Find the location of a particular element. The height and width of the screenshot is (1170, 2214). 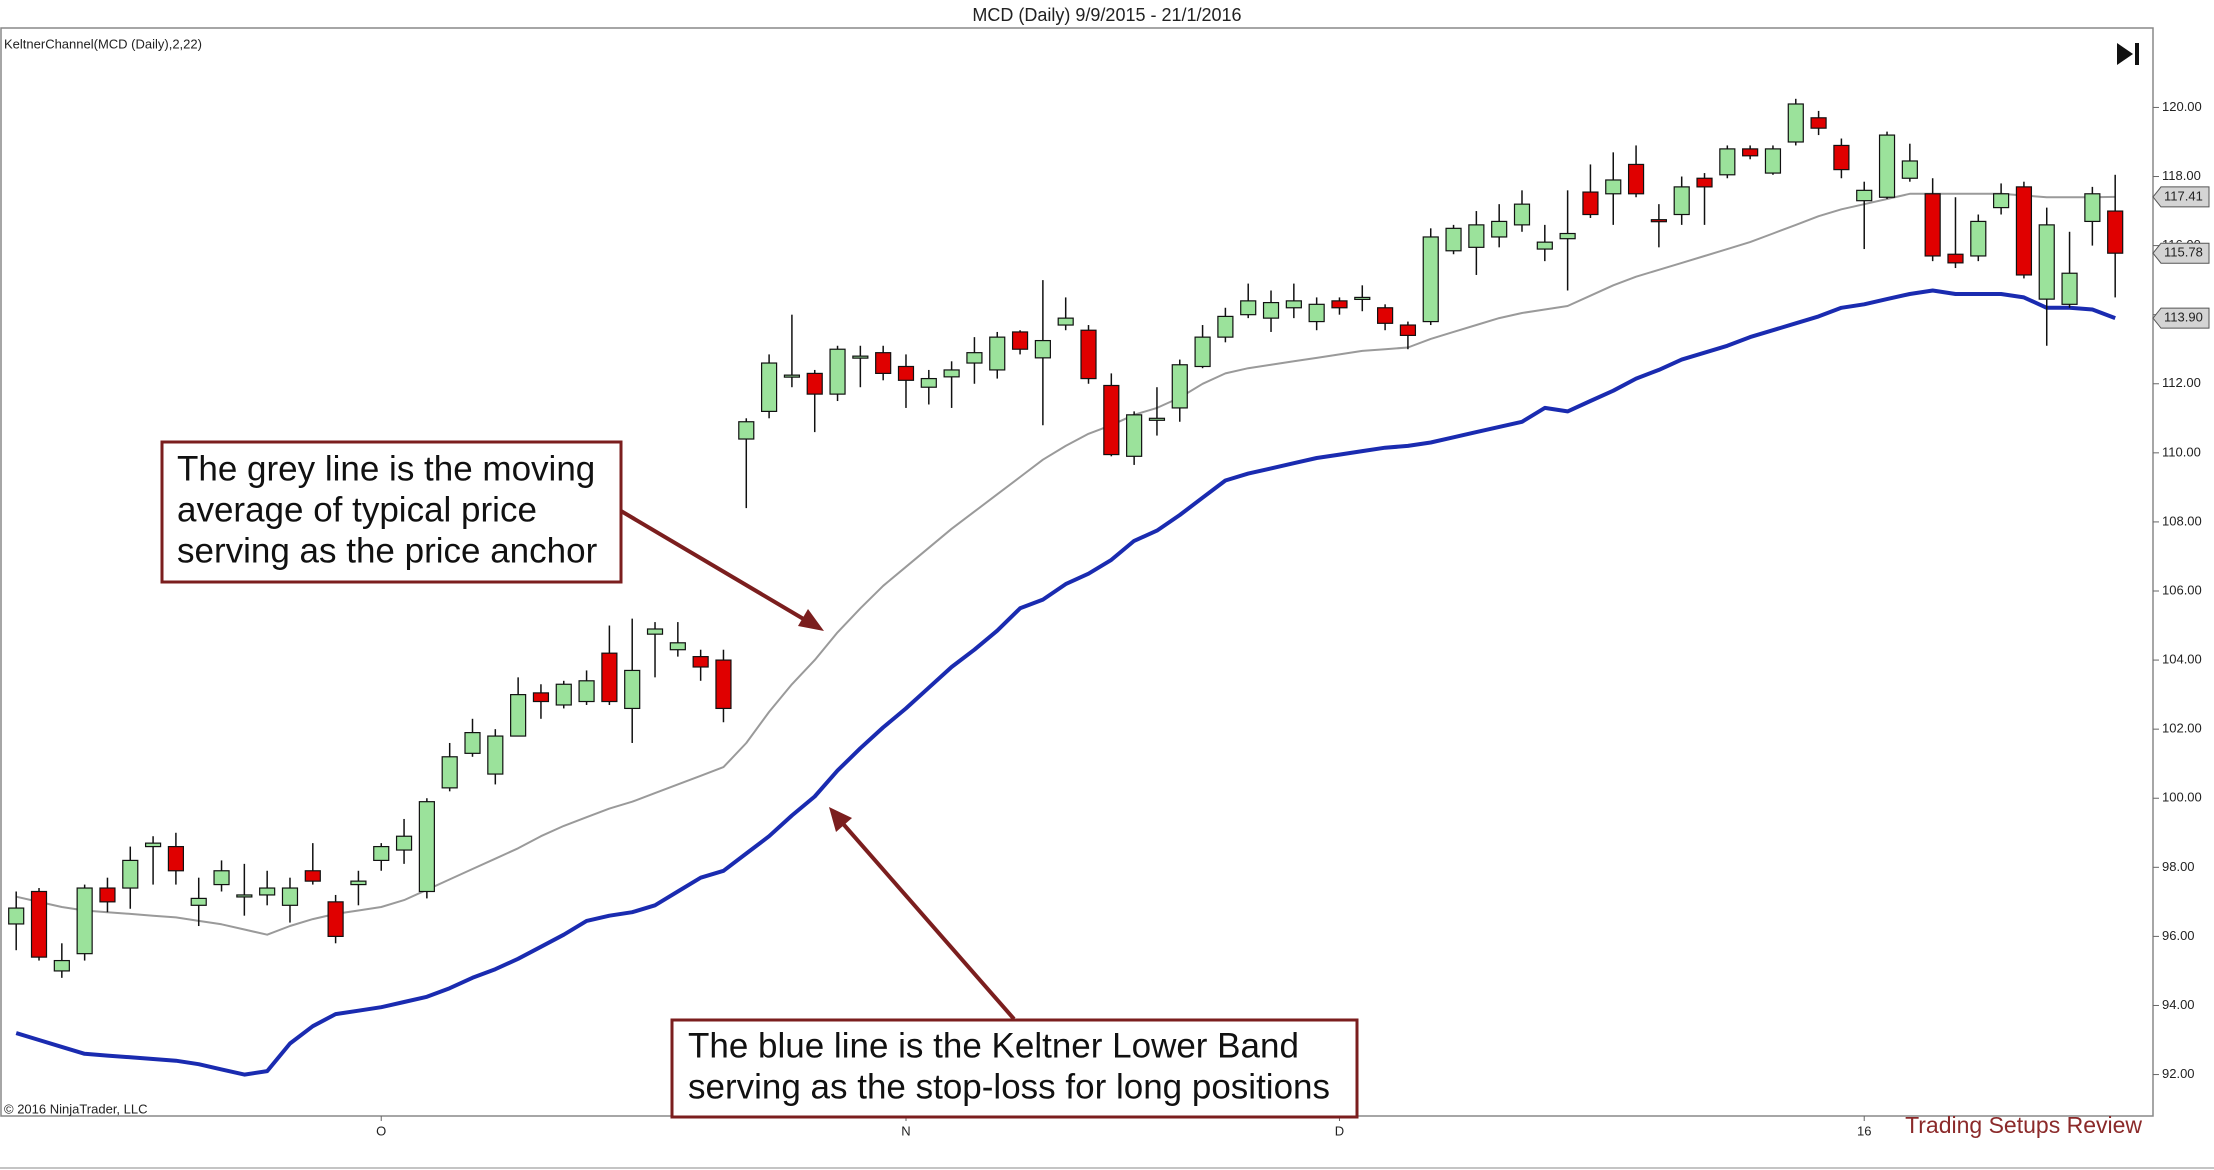

chart-title: MCD (Daily) 9/9/2015 - 21/1/2016 is located at coordinates (1106, 15).